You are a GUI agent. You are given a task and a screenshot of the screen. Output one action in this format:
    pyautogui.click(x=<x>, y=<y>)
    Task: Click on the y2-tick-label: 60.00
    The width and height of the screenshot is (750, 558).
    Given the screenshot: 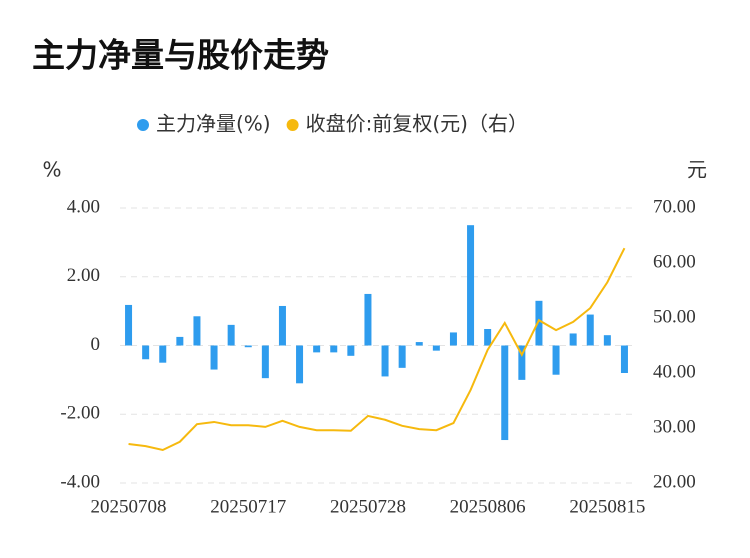 What is the action you would take?
    pyautogui.click(x=674, y=261)
    